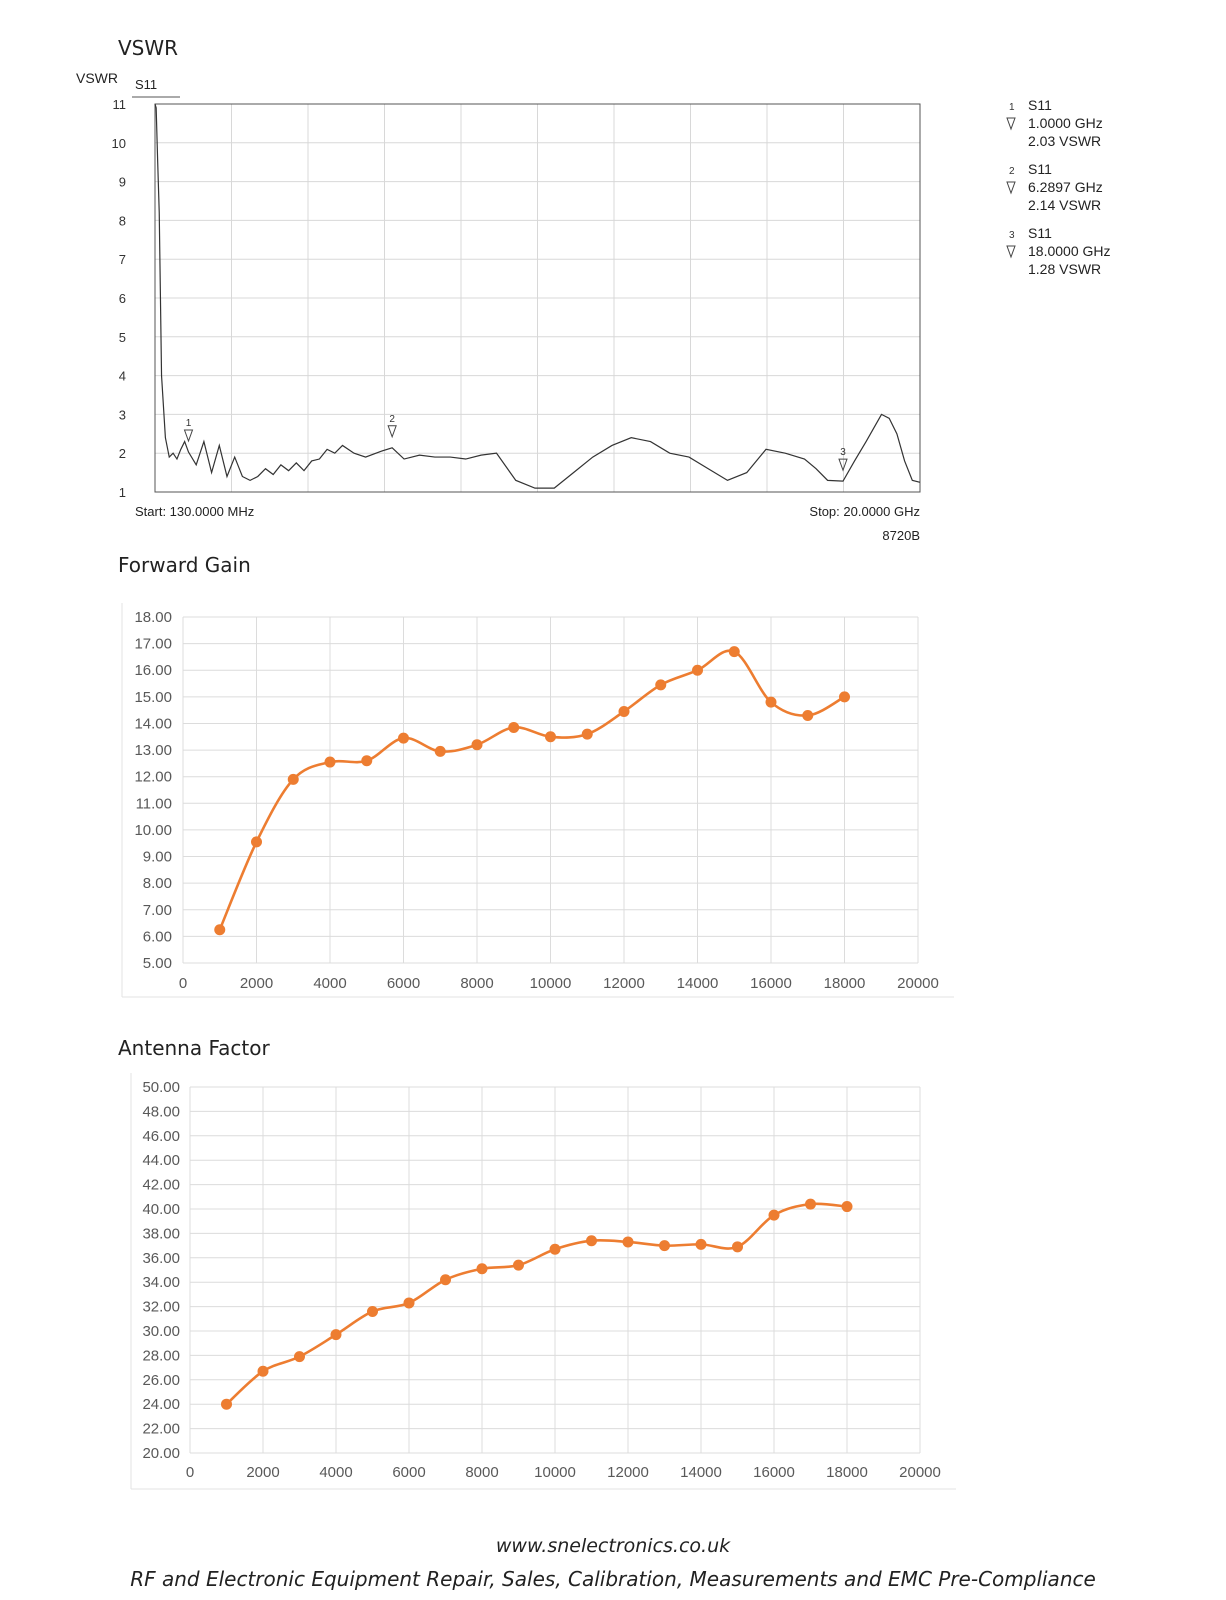  I want to click on af-ytick-label: 42.00, so click(161, 1185).